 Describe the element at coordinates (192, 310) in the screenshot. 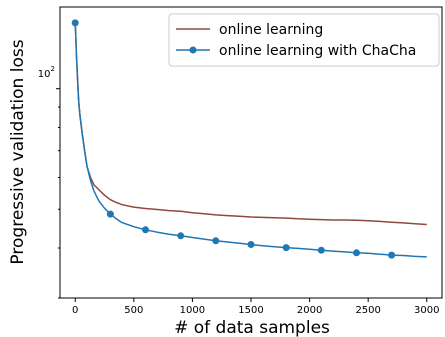

I see `x-tick-label: 1000` at that location.